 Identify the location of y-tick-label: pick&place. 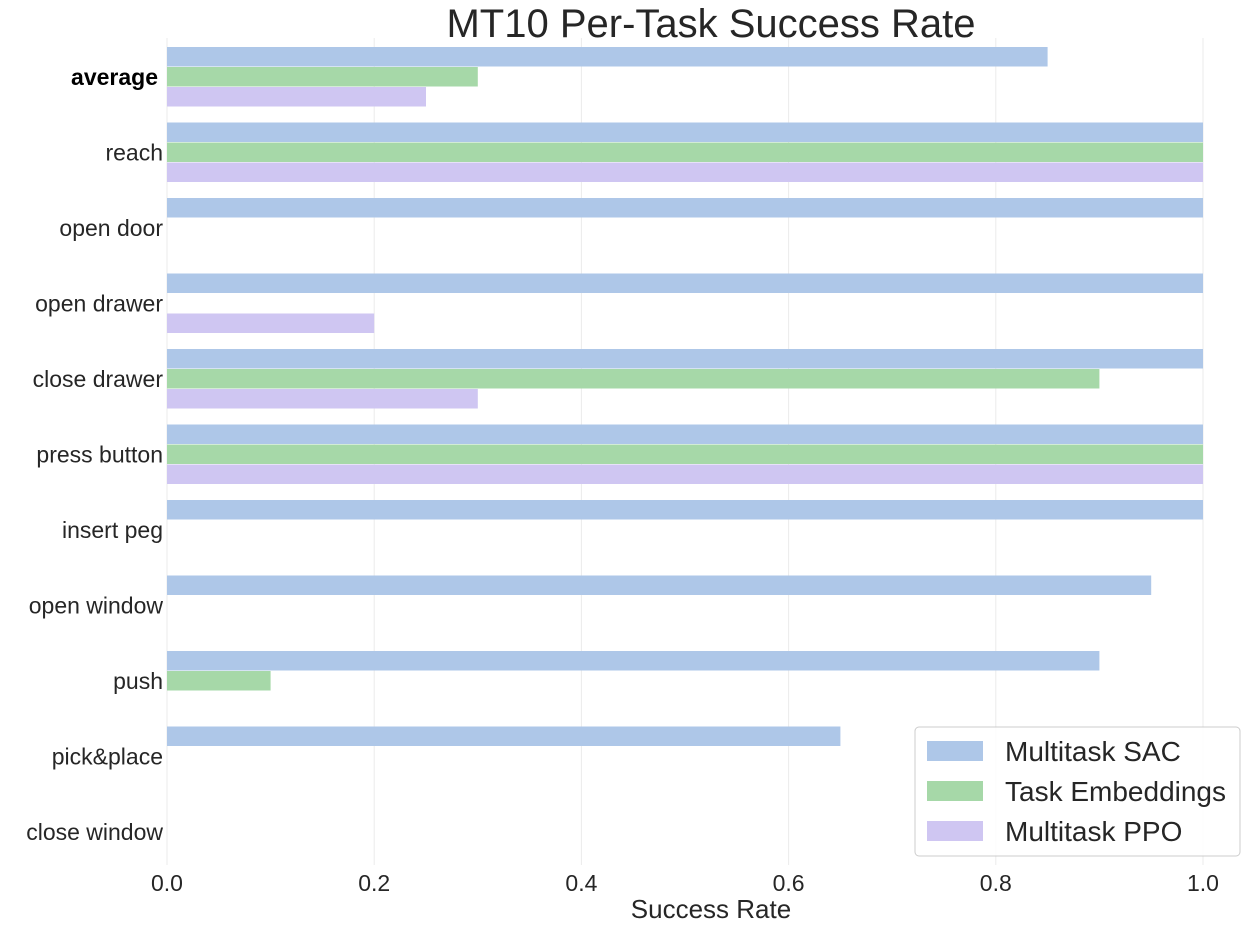
(107, 756).